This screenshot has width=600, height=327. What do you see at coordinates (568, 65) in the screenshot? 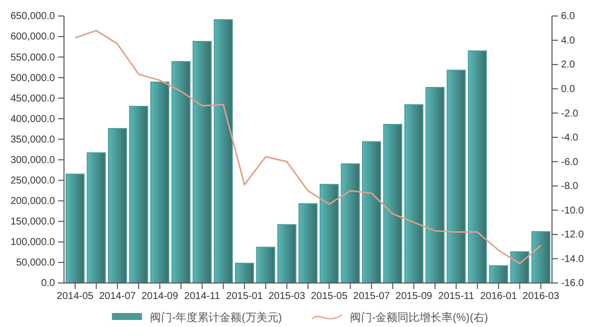
I see `y2-tick-label: 2.0` at bounding box center [568, 65].